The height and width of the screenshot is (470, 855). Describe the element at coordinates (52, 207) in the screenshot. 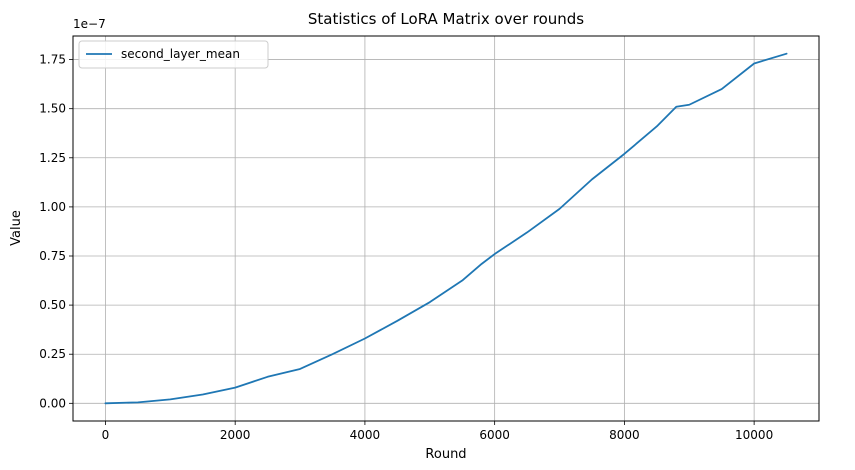

I see `y-tick-label: 1.00` at that location.